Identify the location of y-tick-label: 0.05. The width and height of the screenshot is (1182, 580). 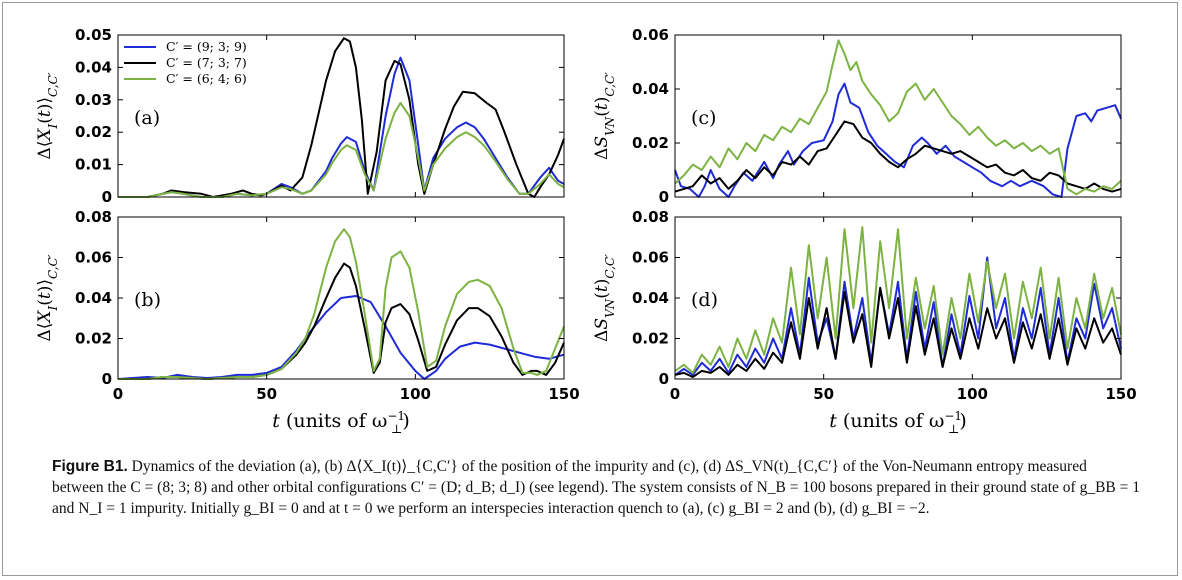
(93, 35).